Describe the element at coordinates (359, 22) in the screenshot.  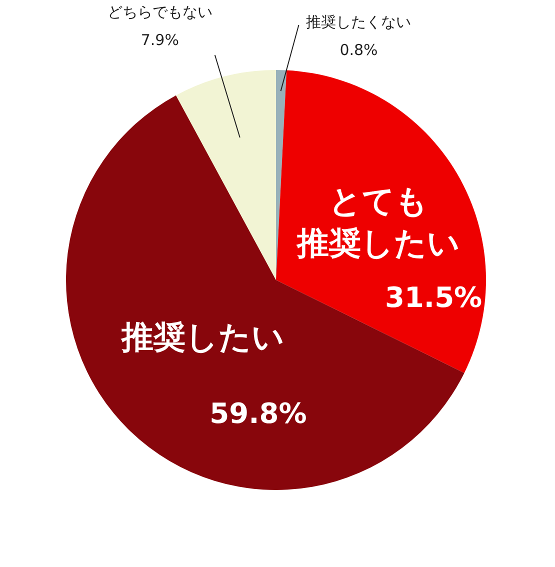
I see `slice-label: 推奨したくない` at that location.